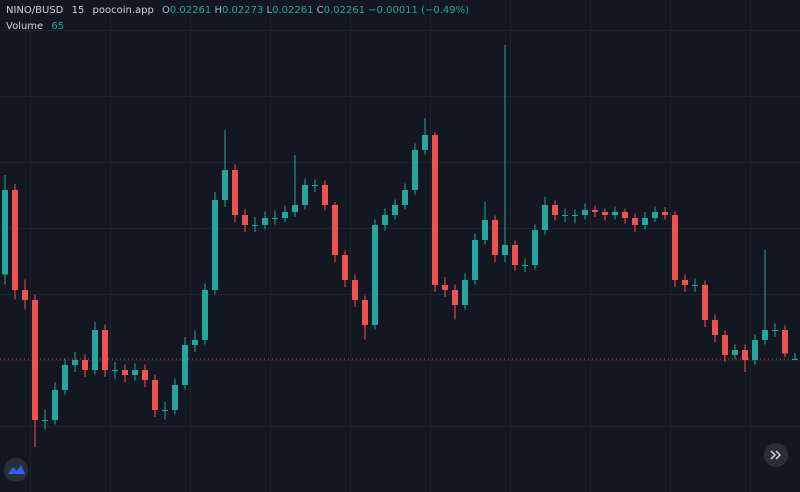 The height and width of the screenshot is (492, 800). I want to click on open-value: 0.02261, so click(190, 10).